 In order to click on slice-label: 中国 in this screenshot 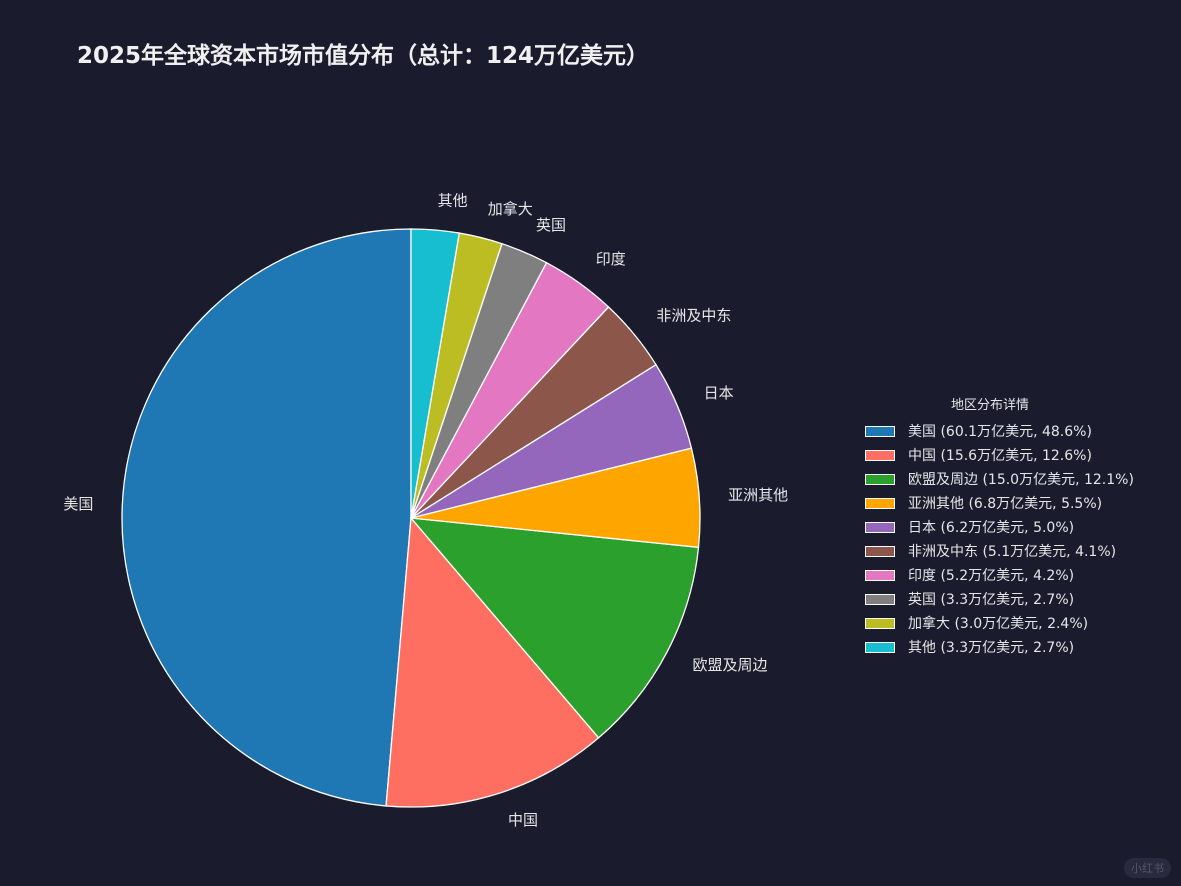, I will do `click(523, 820)`.